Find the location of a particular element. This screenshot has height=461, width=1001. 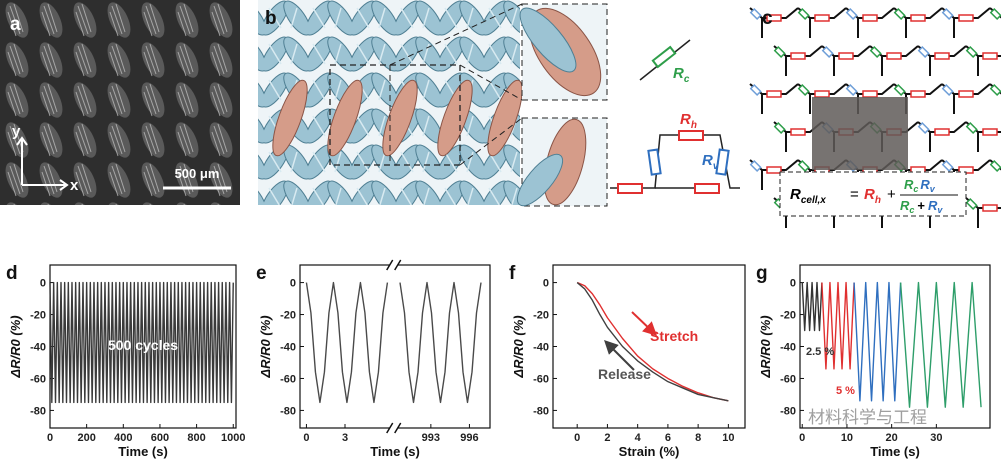

x-tick-label: 4 is located at coordinates (638, 438).